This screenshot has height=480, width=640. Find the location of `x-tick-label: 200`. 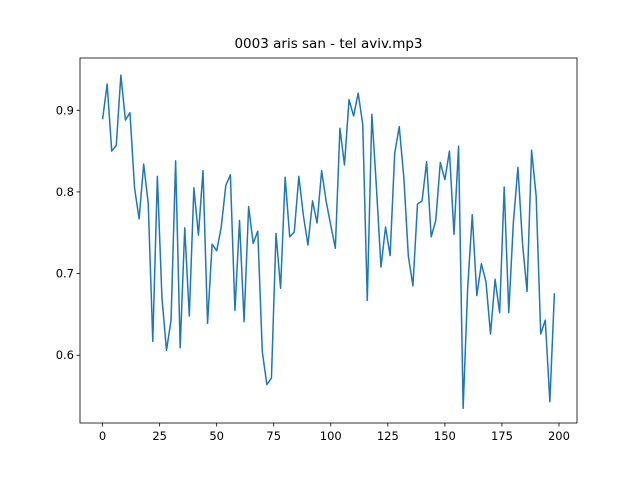

x-tick-label: 200 is located at coordinates (559, 436).